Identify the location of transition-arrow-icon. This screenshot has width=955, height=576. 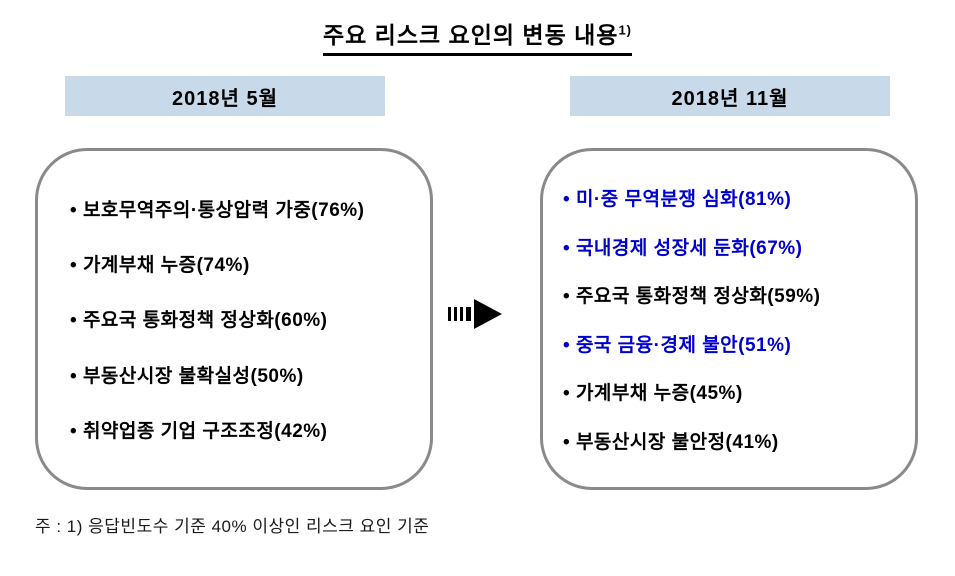
(477, 314).